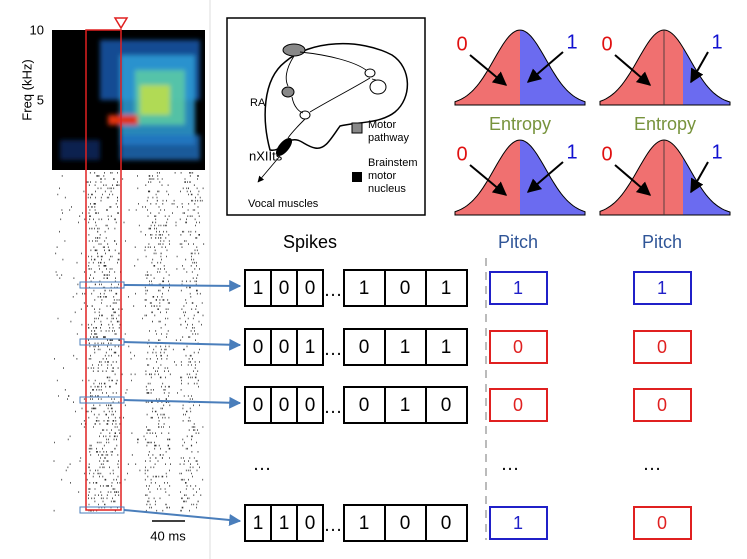 The image size is (747, 559). What do you see at coordinates (387, 189) in the screenshot?
I see `legend-label: nucleus` at bounding box center [387, 189].